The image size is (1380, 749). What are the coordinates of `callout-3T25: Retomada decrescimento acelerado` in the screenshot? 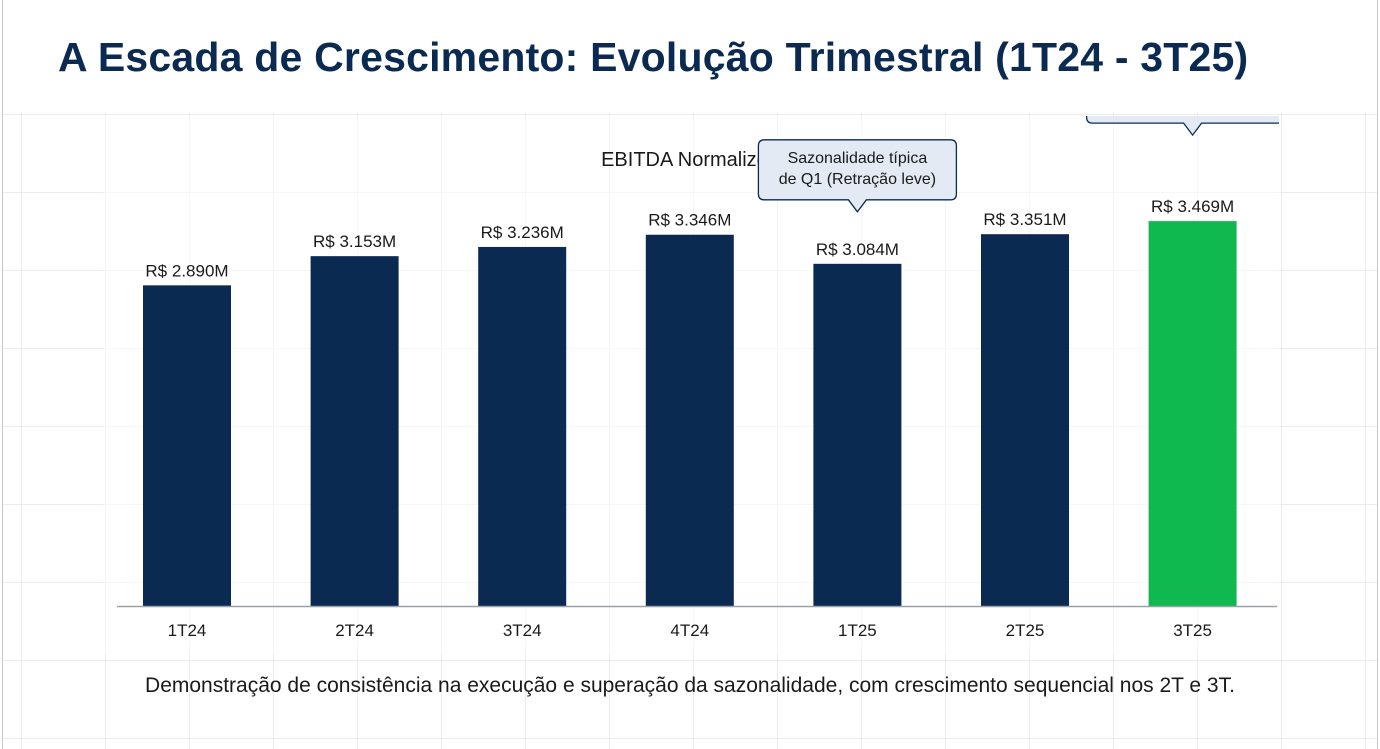 It's located at (1182, 126).